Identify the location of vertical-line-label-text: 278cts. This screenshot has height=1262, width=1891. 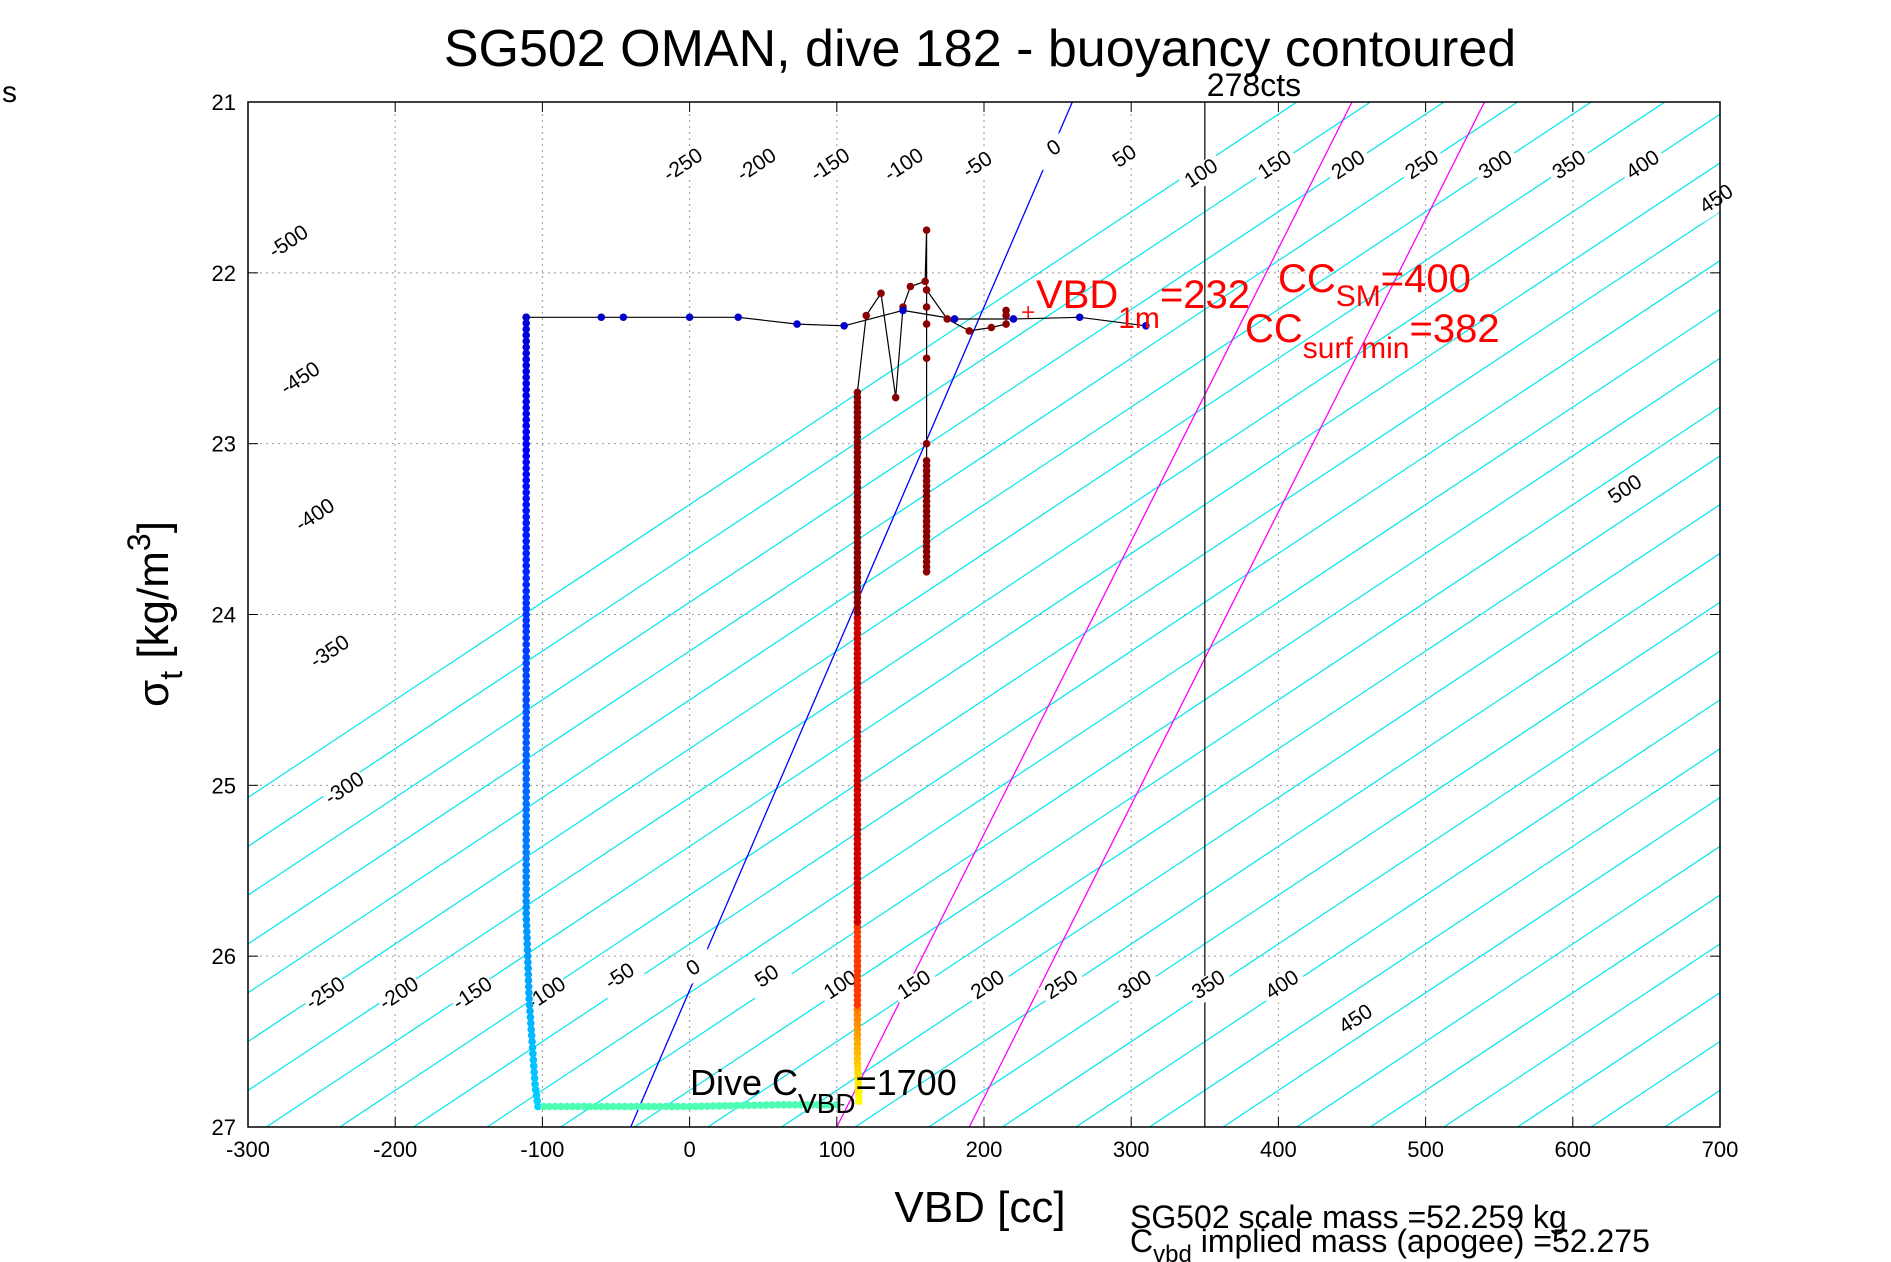
(1254, 85).